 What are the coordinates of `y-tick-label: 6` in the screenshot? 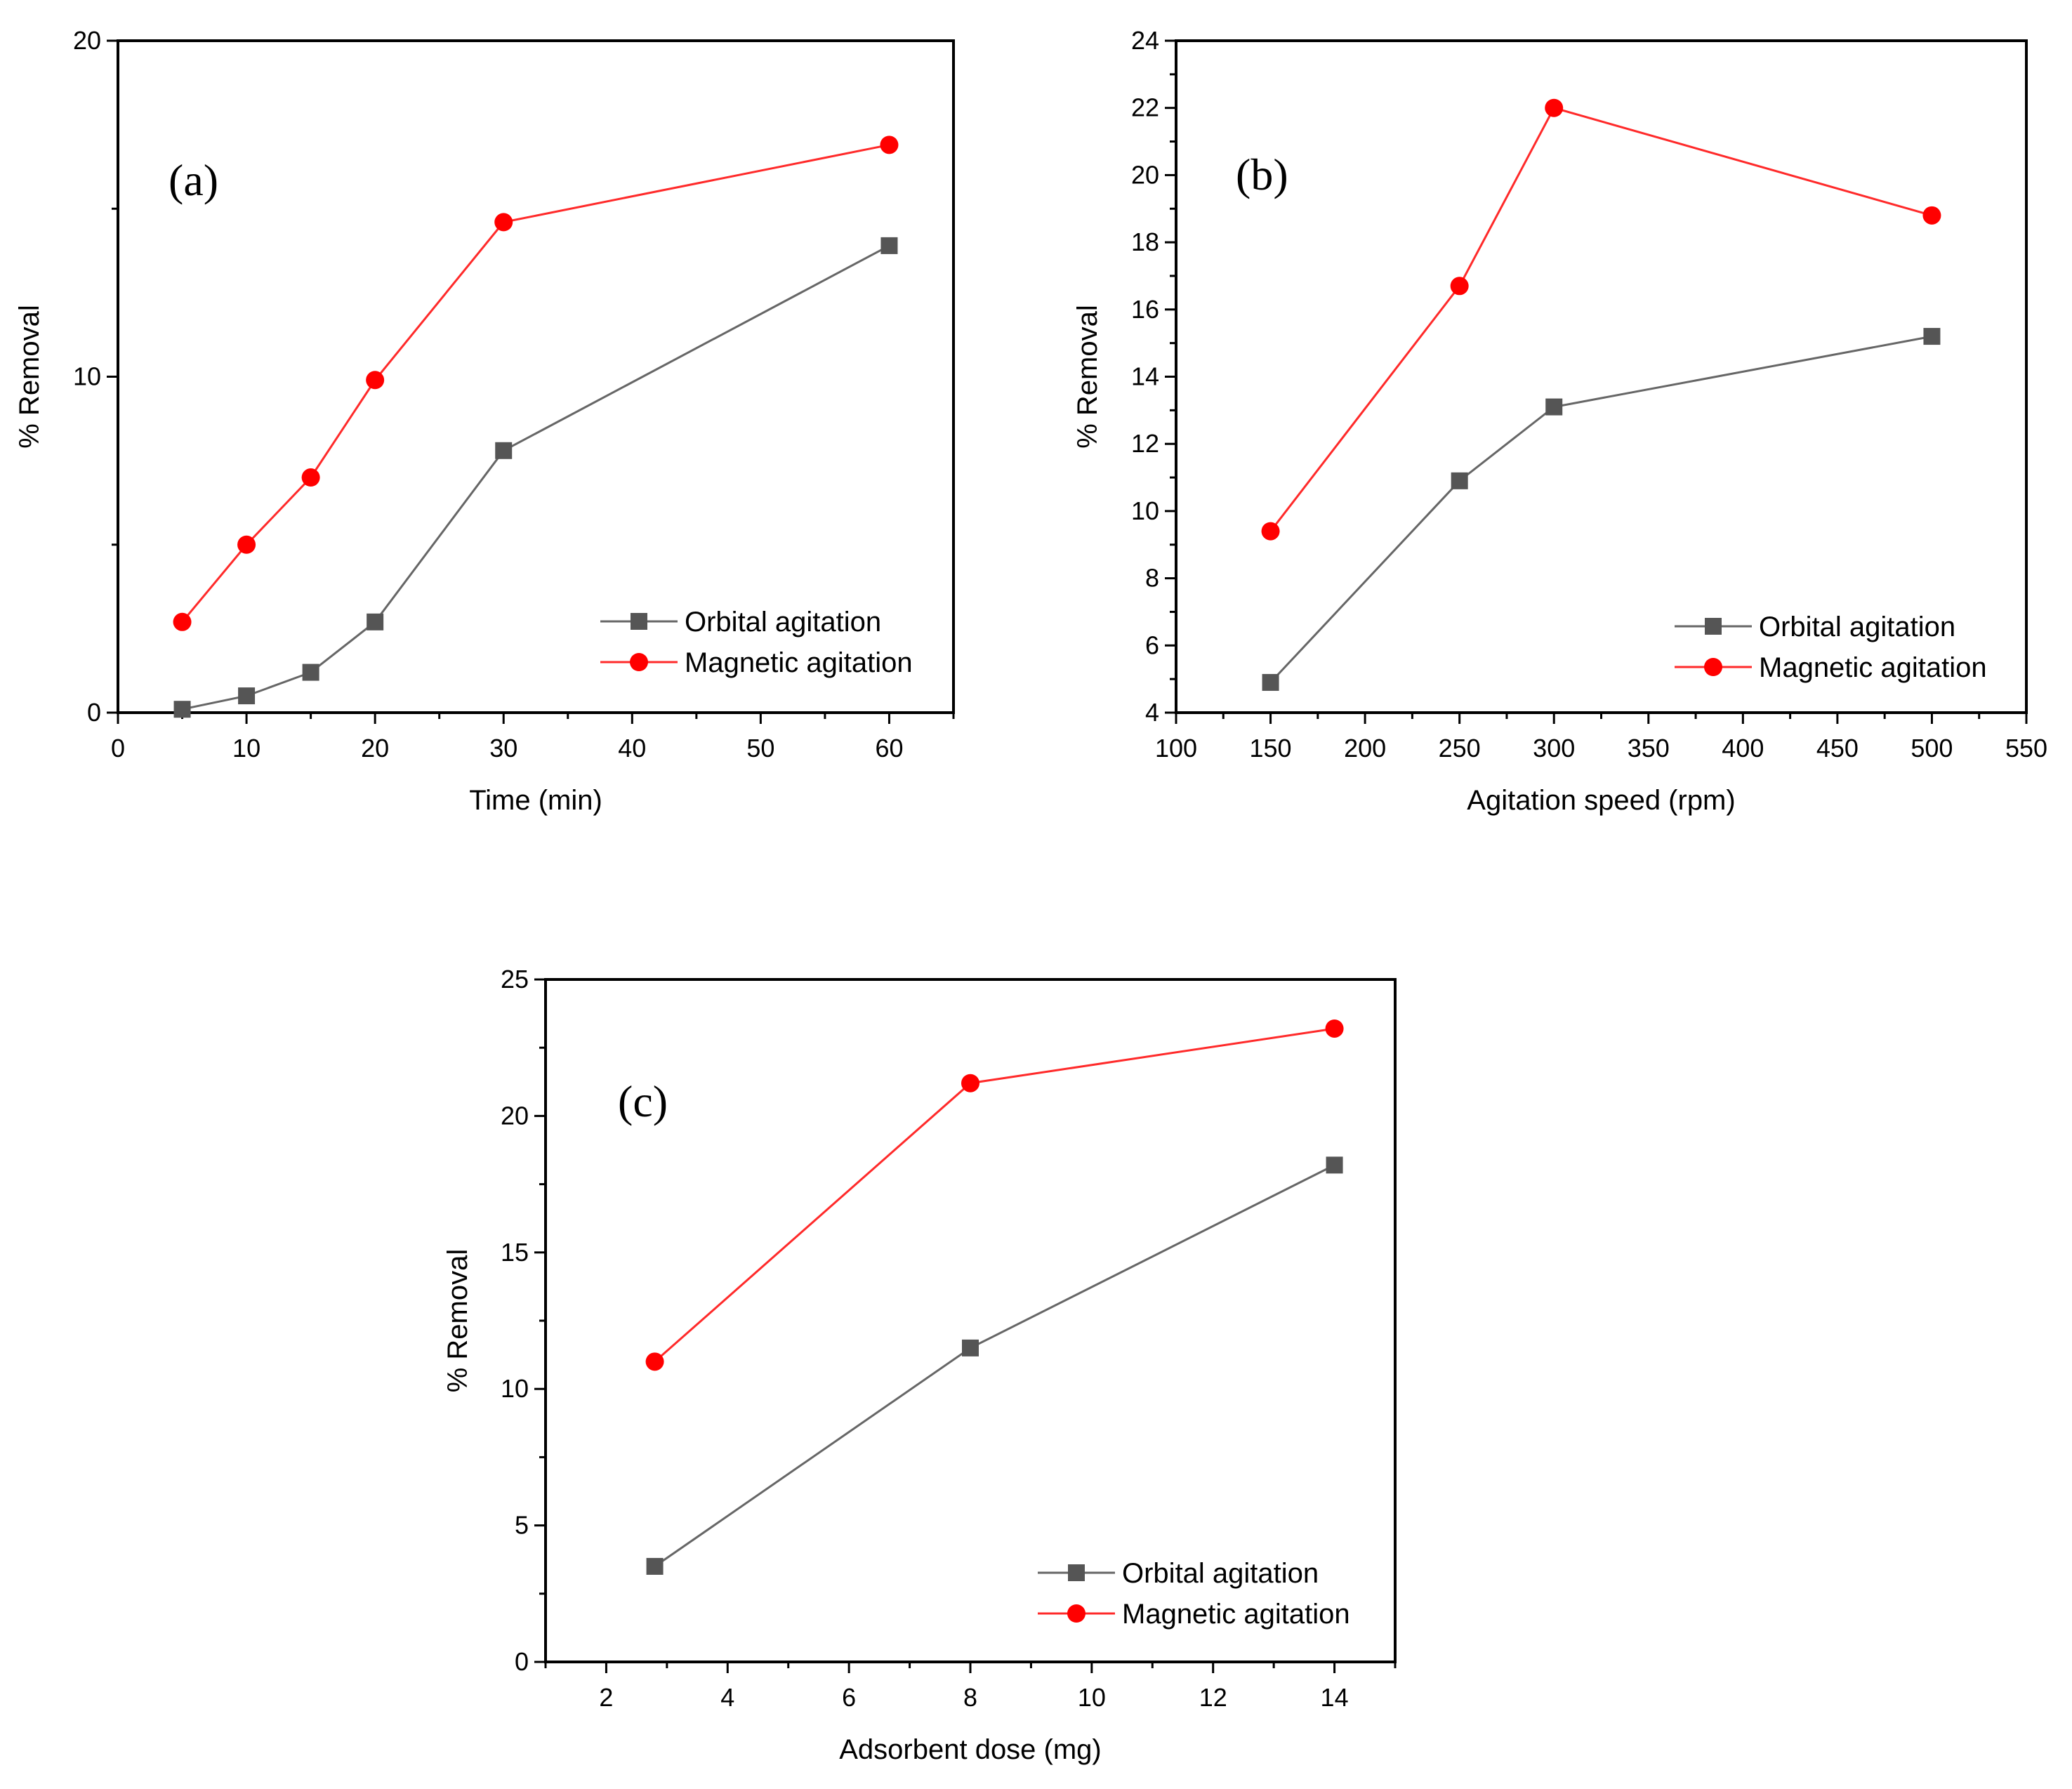 It's located at (1152, 645).